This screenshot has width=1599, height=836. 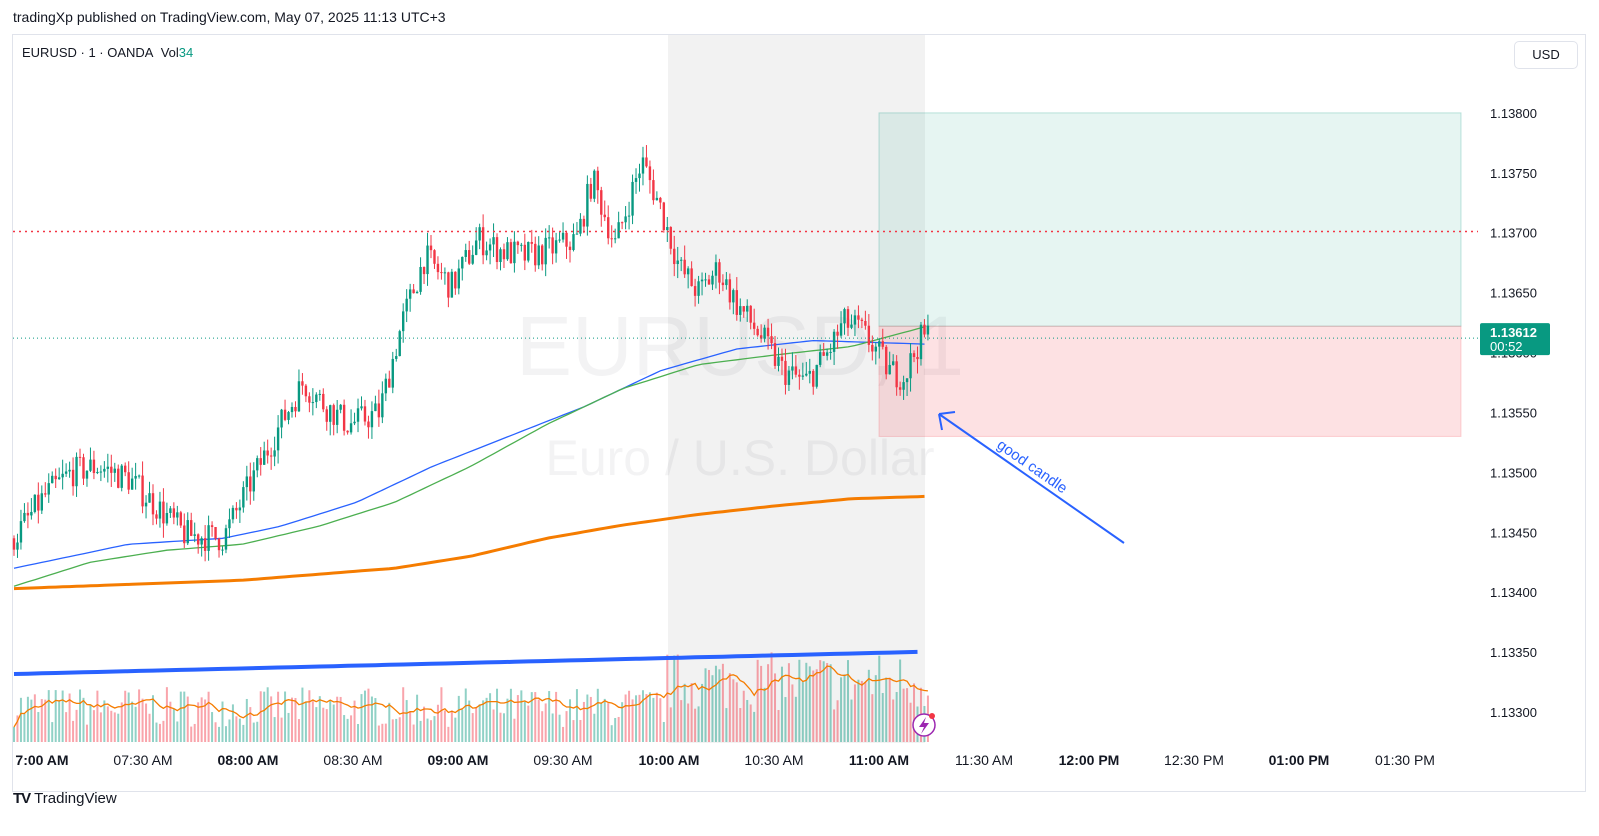 What do you see at coordinates (65, 798) in the screenshot?
I see `tradingview-brand: TV TradingView` at bounding box center [65, 798].